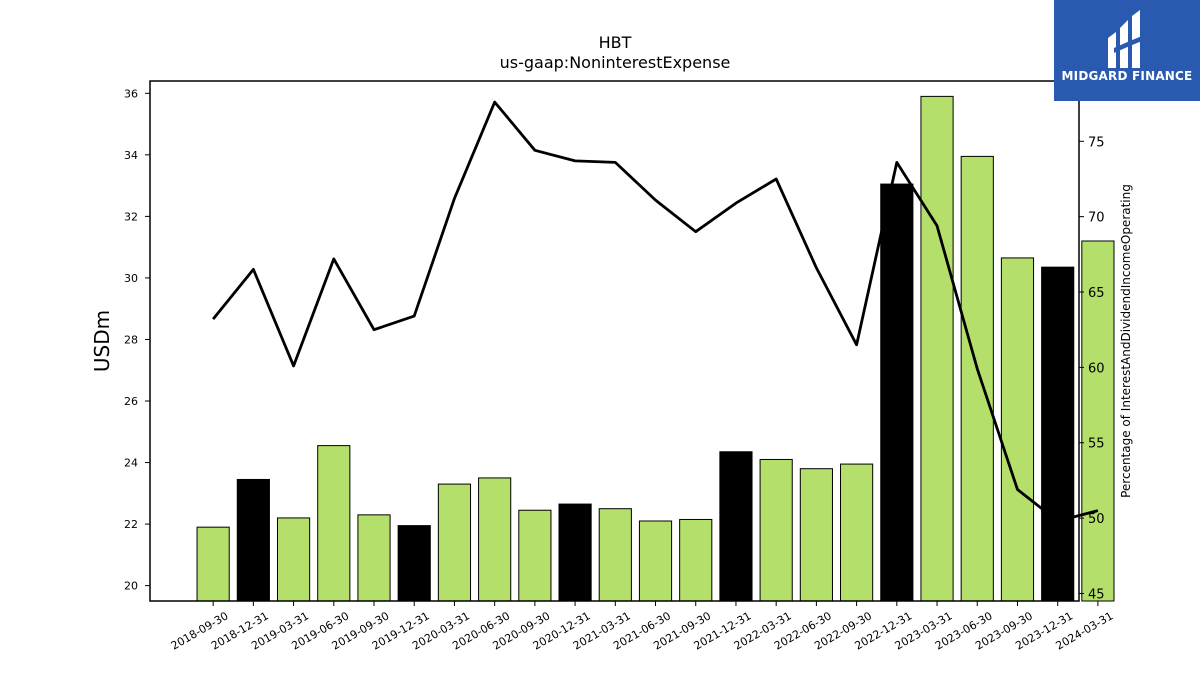 The width and height of the screenshot is (1200, 675). Describe the element at coordinates (1127, 76) in the screenshot. I see `brand-name: MIDGARD FINANCE` at that location.